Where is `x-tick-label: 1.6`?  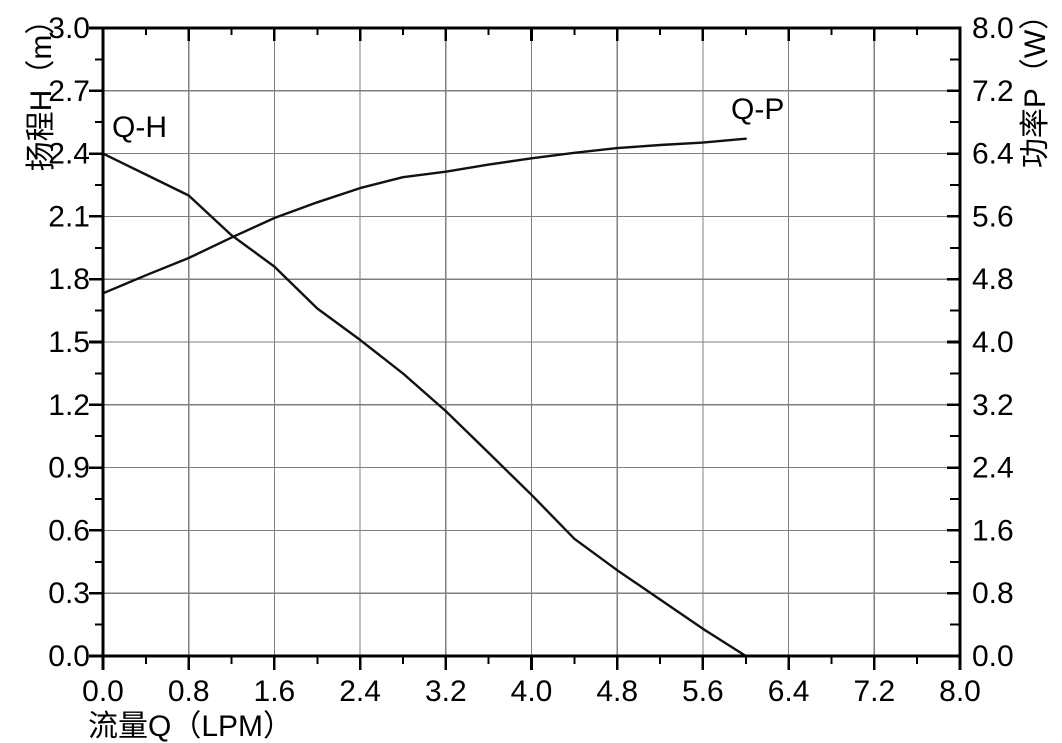
x-tick-label: 1.6 is located at coordinates (275, 691).